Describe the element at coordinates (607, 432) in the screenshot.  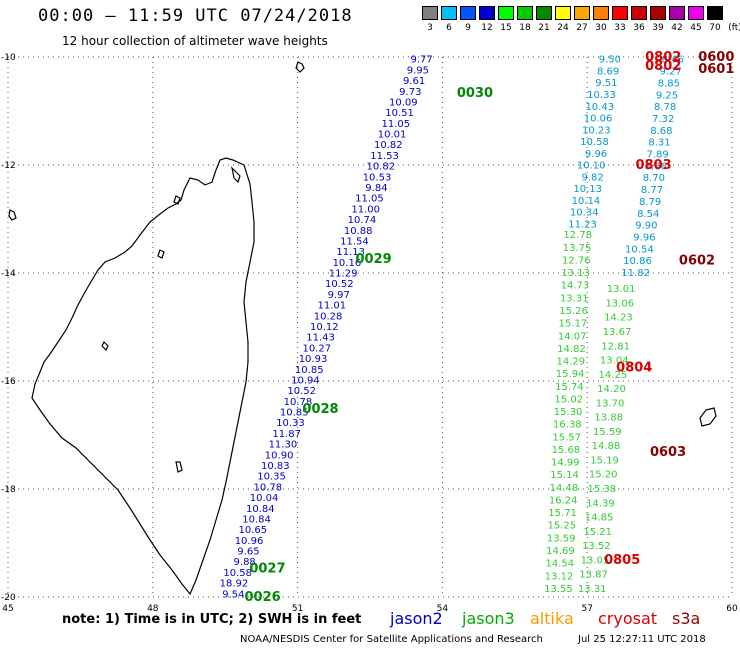
I see `wave-height-value: 15.59` at that location.